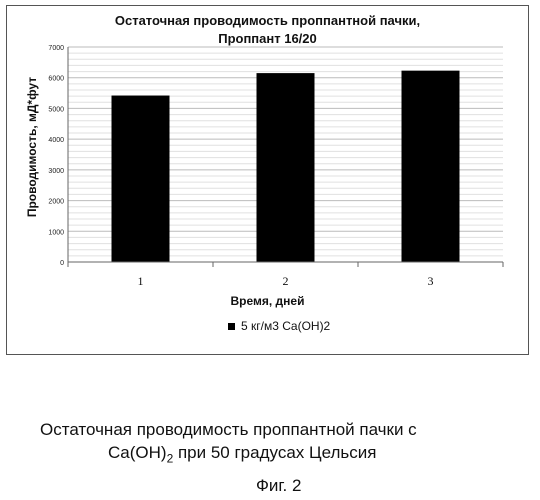 The height and width of the screenshot is (500, 540). I want to click on y-tick-label: 5000, so click(56, 109).